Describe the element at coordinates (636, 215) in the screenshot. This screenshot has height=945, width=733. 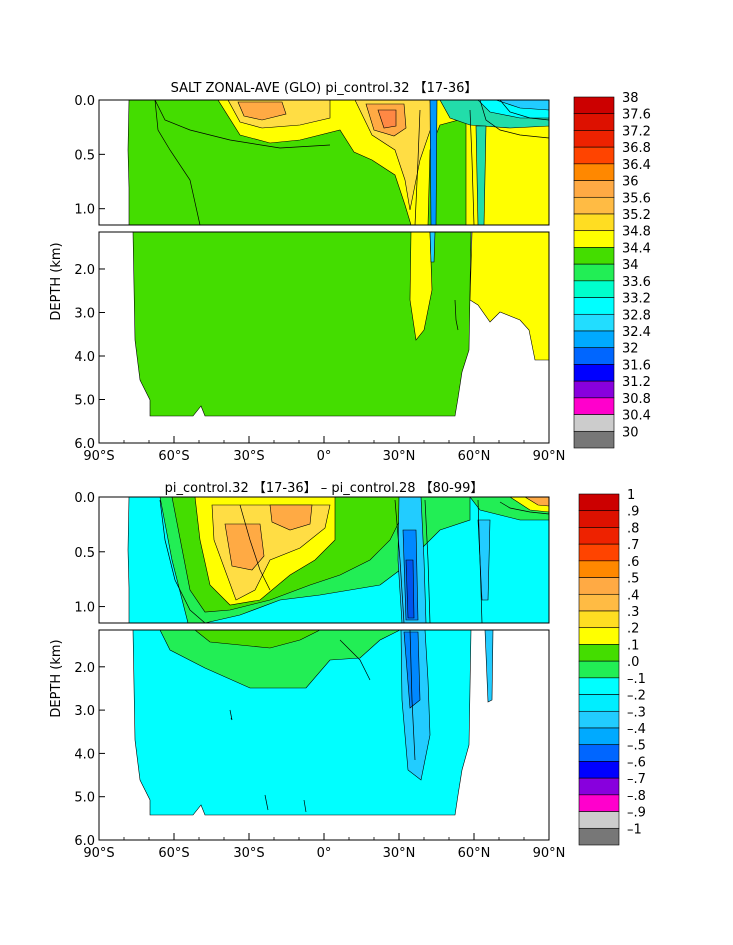
I see `colorbar-label: 35.2` at that location.